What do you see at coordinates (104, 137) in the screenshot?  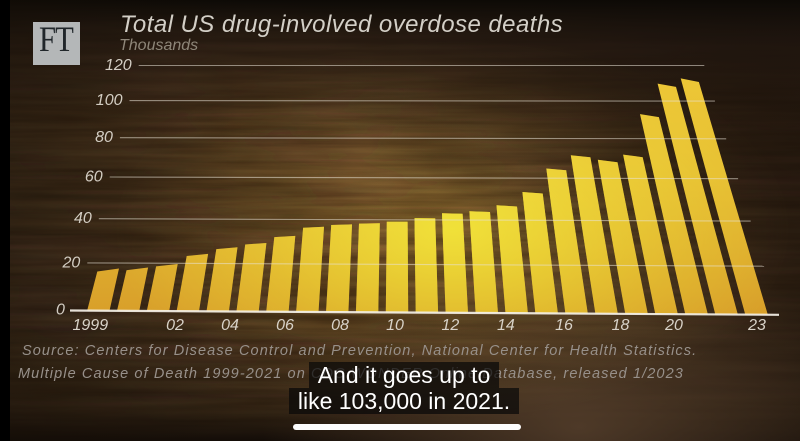 I see `svg-text: 80` at bounding box center [104, 137].